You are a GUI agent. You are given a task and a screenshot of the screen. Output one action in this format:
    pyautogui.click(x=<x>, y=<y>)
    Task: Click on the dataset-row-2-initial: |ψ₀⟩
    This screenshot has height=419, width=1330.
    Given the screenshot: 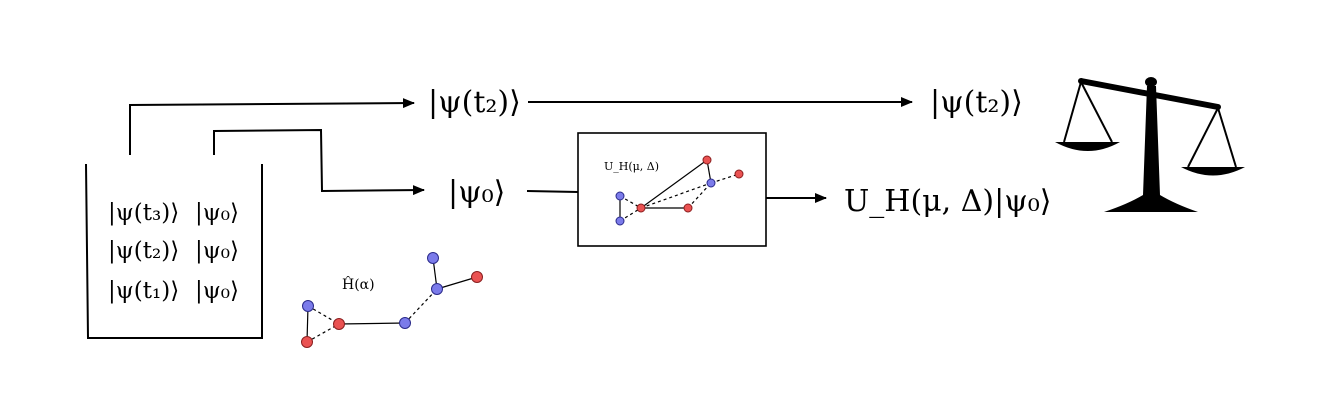 What is the action you would take?
    pyautogui.click(x=217, y=251)
    